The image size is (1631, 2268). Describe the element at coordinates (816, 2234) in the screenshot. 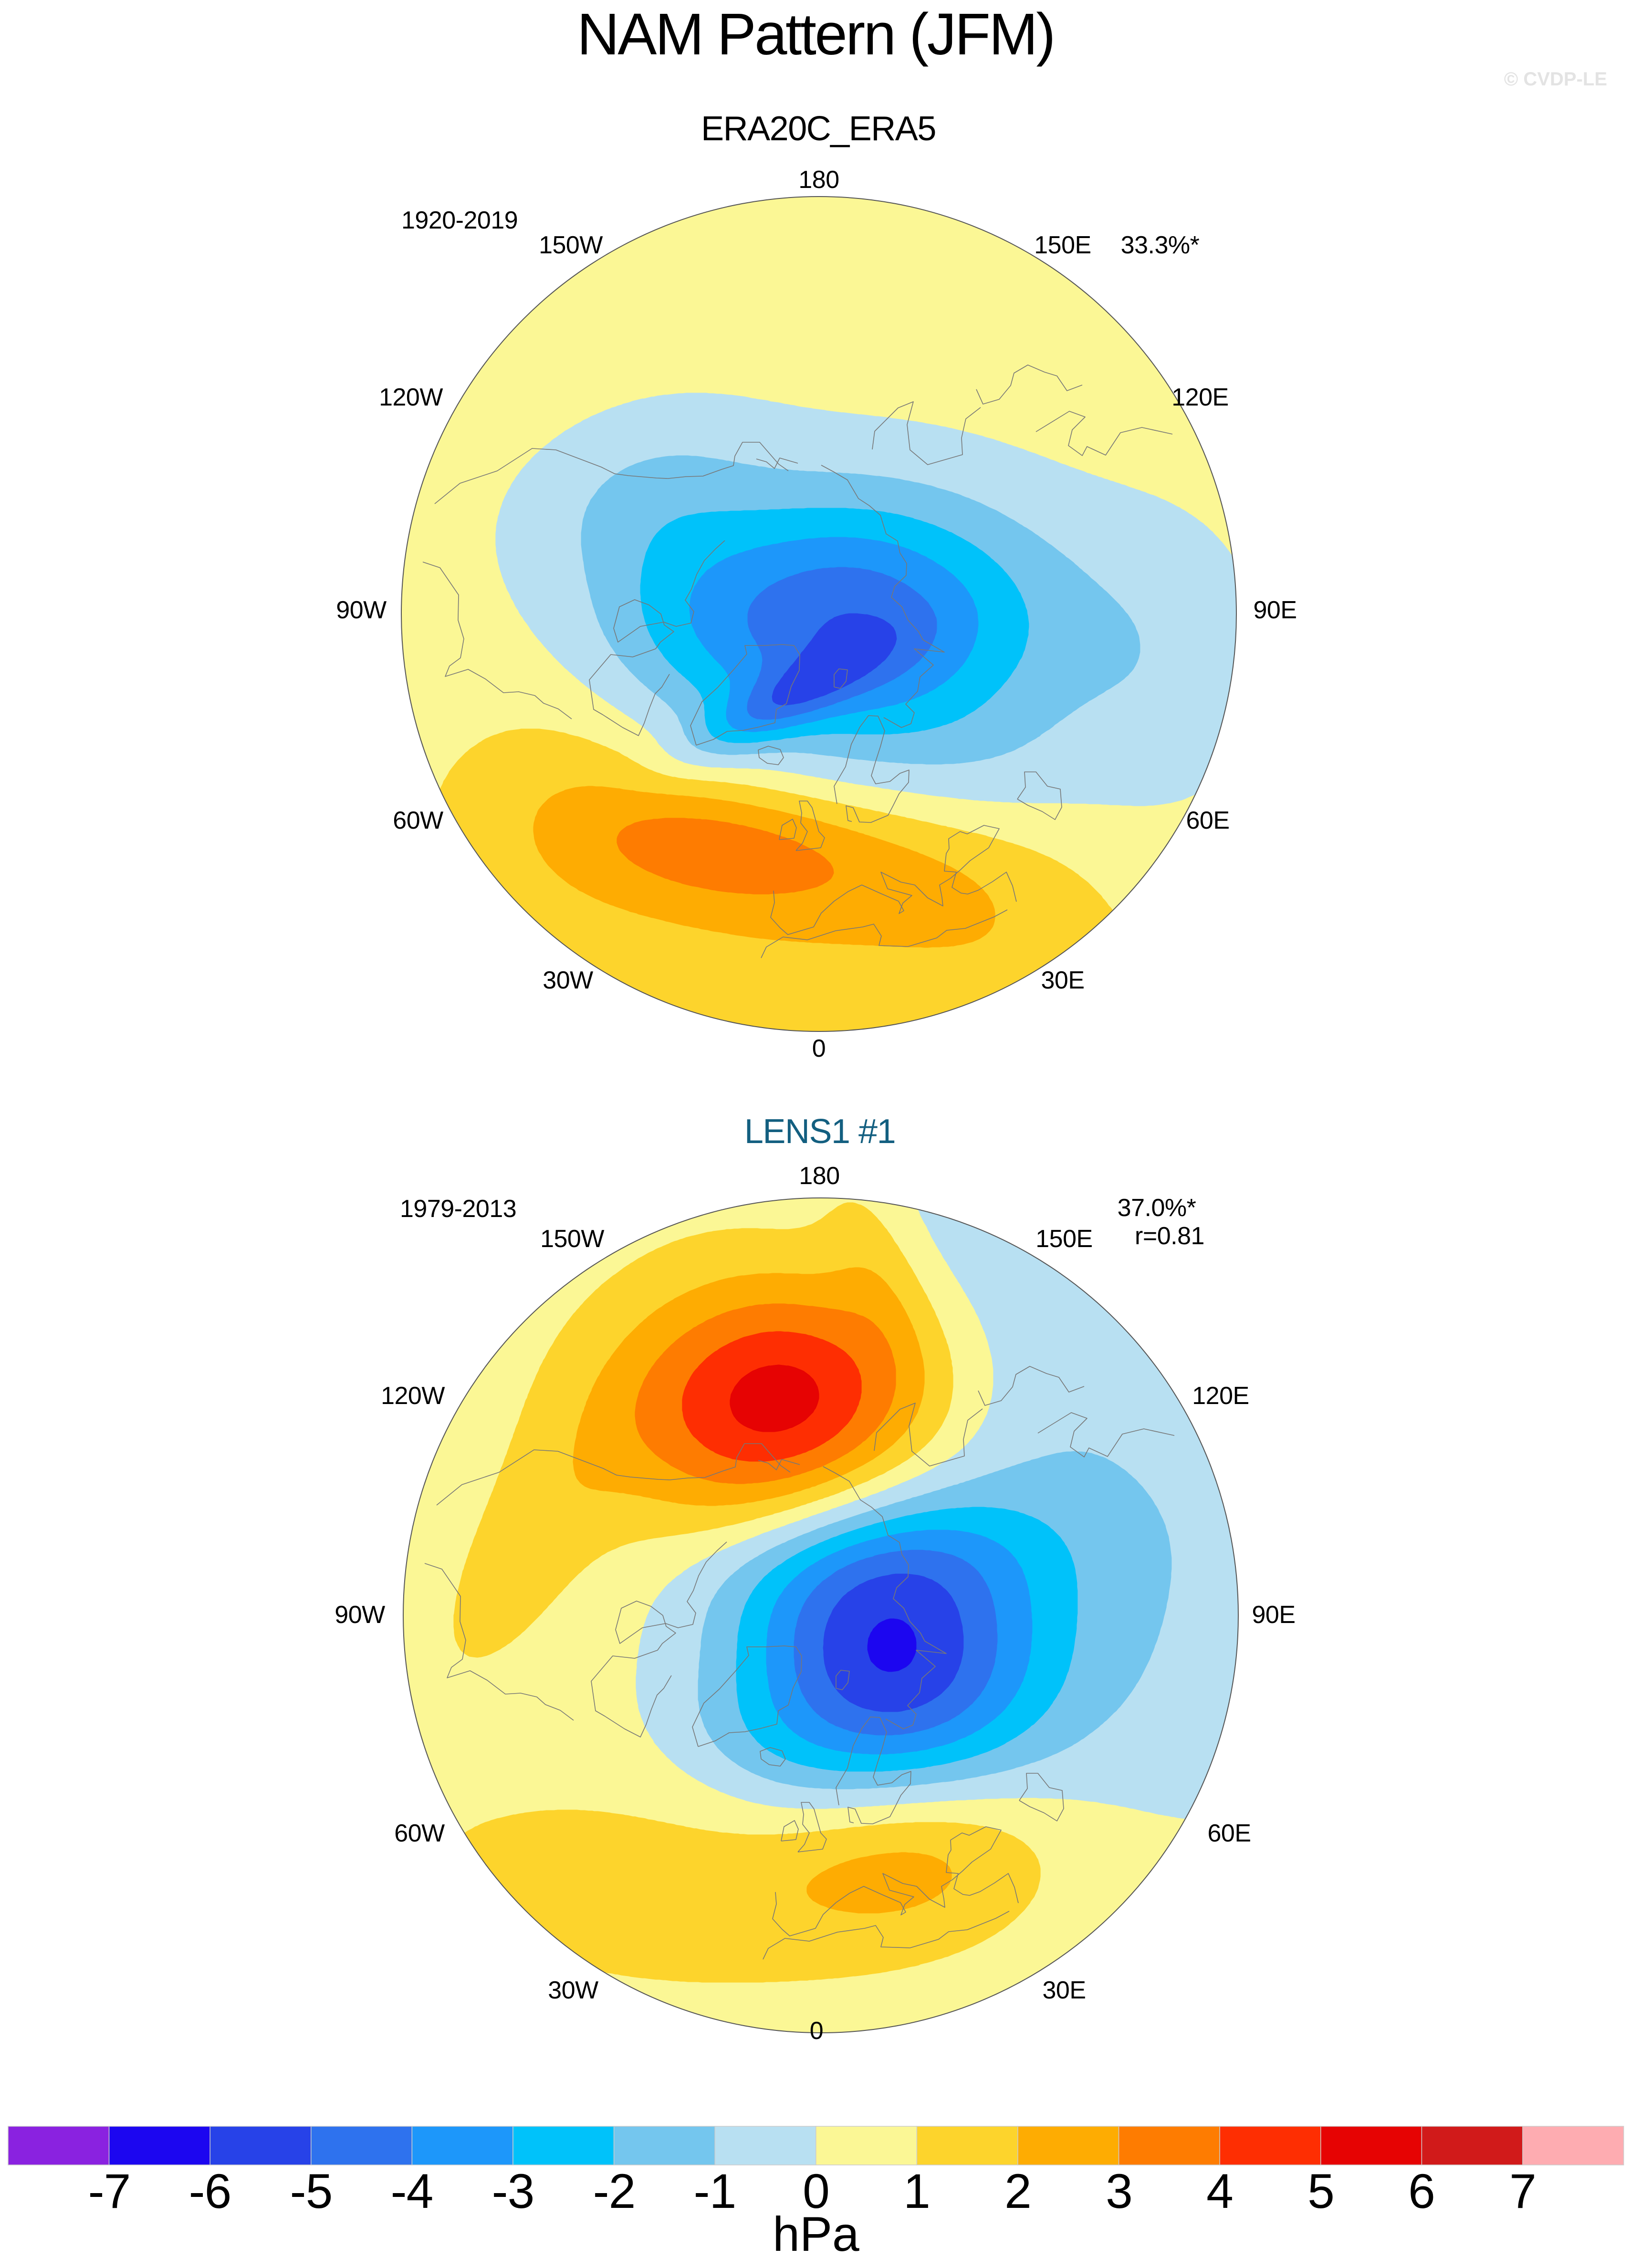

I see `svg-text: hPa` at that location.